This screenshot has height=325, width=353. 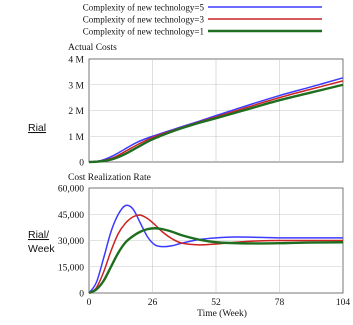 What do you see at coordinates (71, 190) in the screenshot?
I see `y-tick-label: 60,000` at bounding box center [71, 190].